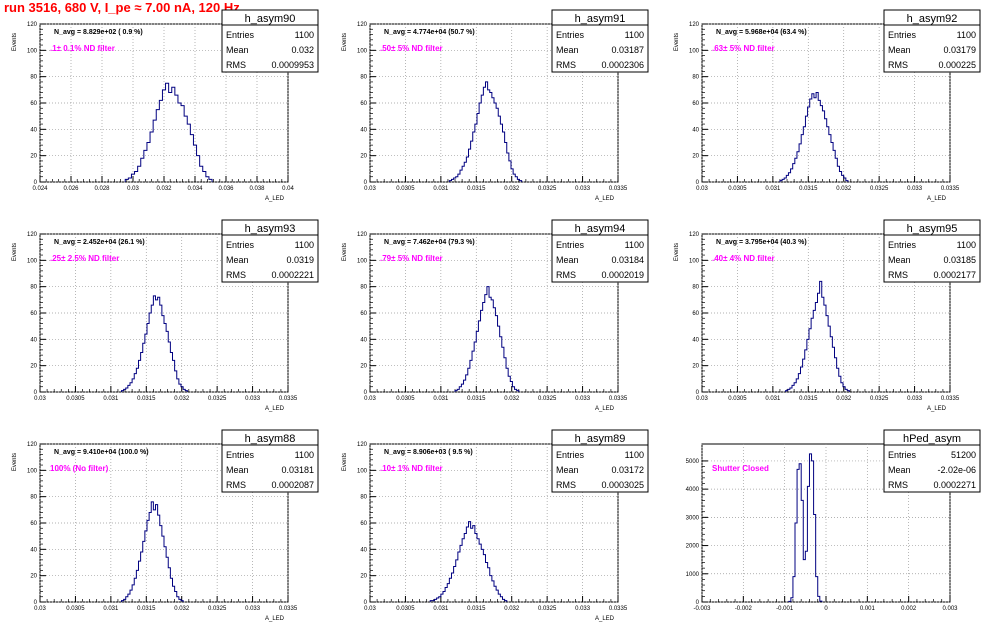 The image size is (996, 622). Describe the element at coordinates (102, 189) in the screenshot. I see `x-tick-label: 0.028` at that location.